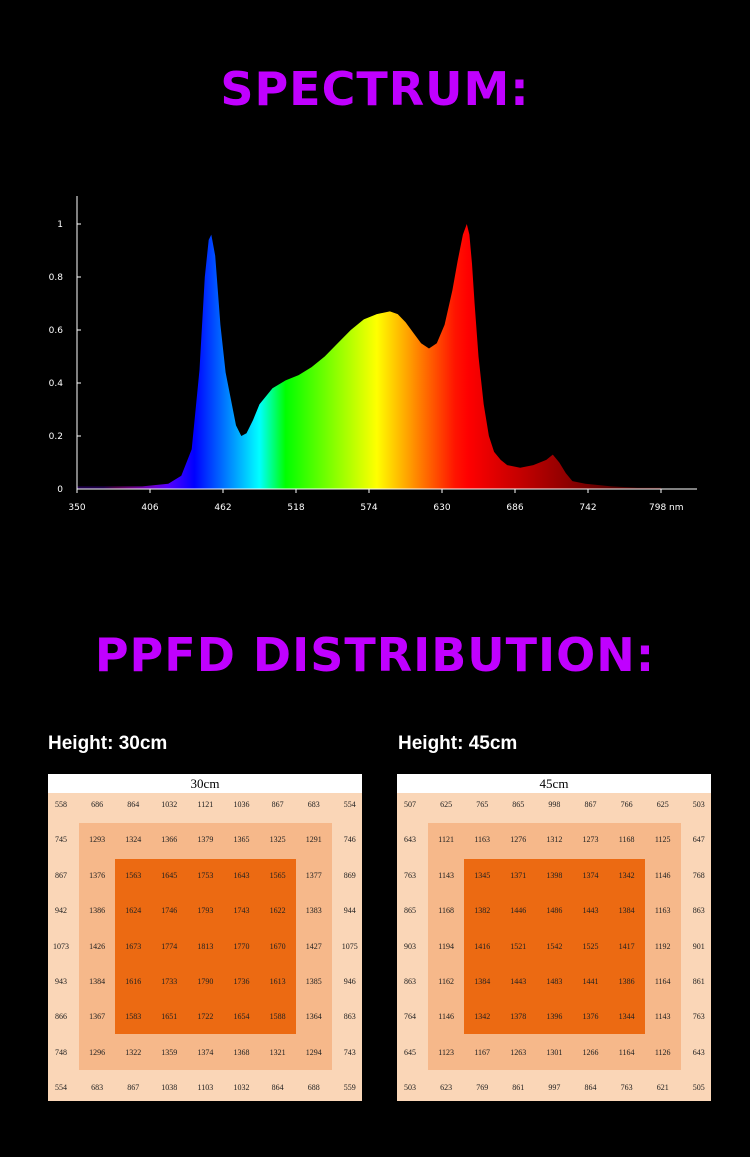  Describe the element at coordinates (446, 804) in the screenshot. I see `ppfd-cell: 625` at that location.